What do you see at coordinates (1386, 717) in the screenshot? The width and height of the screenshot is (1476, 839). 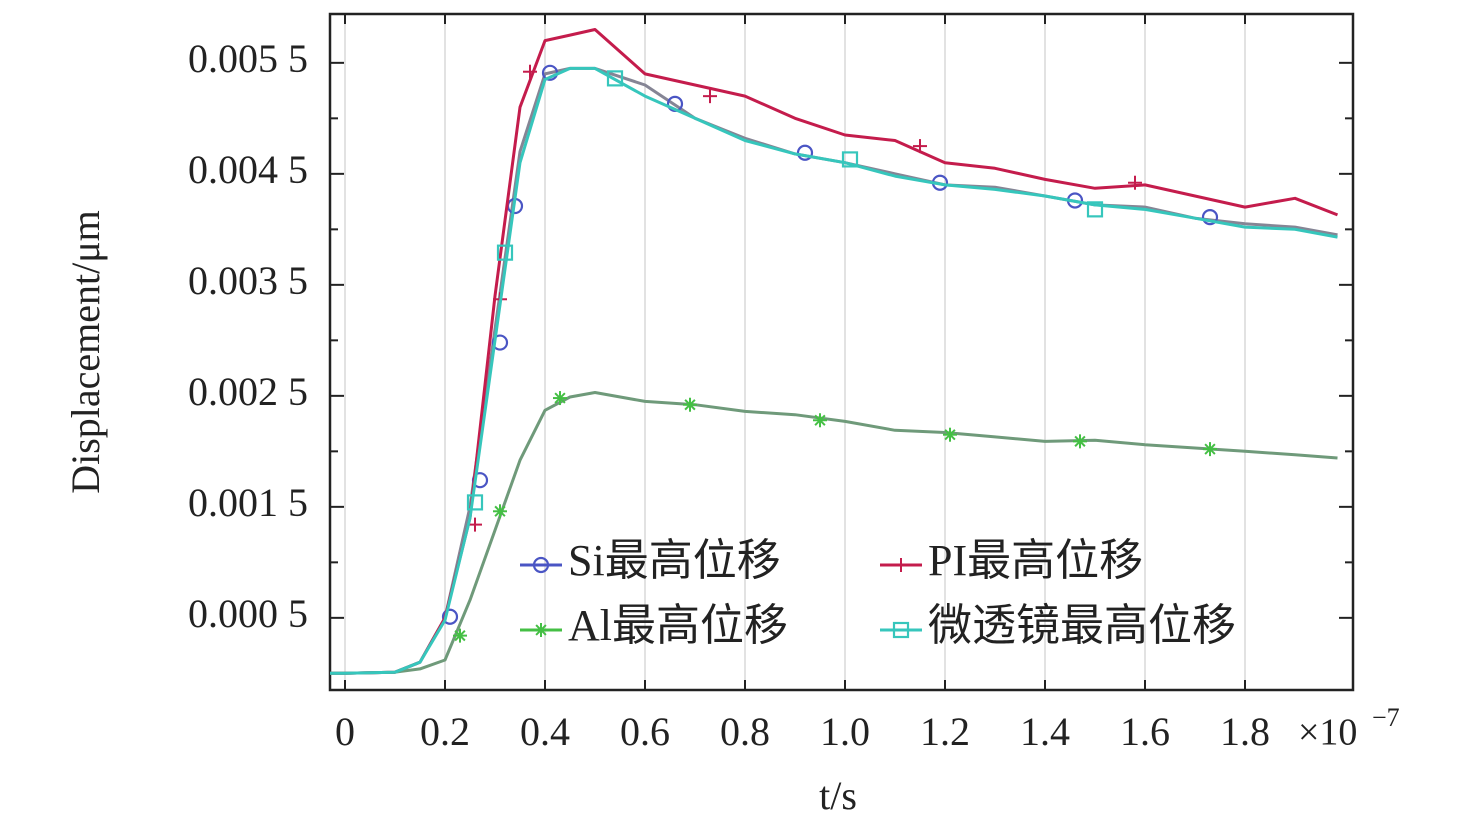 I see `x-multiplier-exponent: −7` at bounding box center [1386, 717].